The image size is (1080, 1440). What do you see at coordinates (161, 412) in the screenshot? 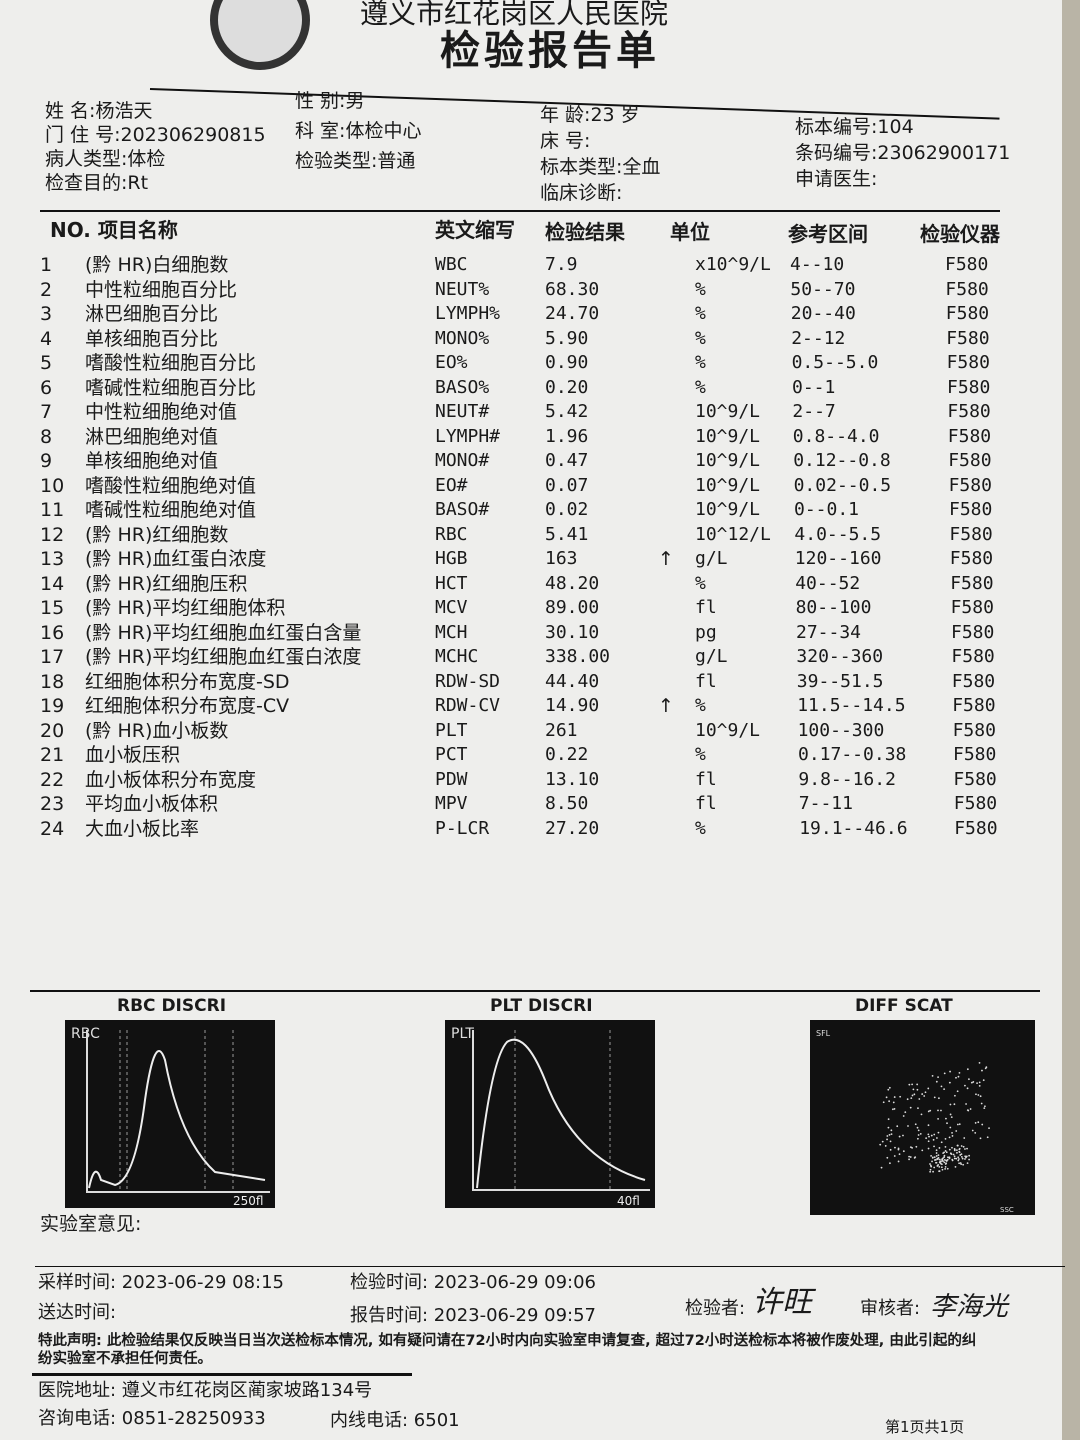
I see `cell-name: 中性粒细胞绝对值` at bounding box center [161, 412].